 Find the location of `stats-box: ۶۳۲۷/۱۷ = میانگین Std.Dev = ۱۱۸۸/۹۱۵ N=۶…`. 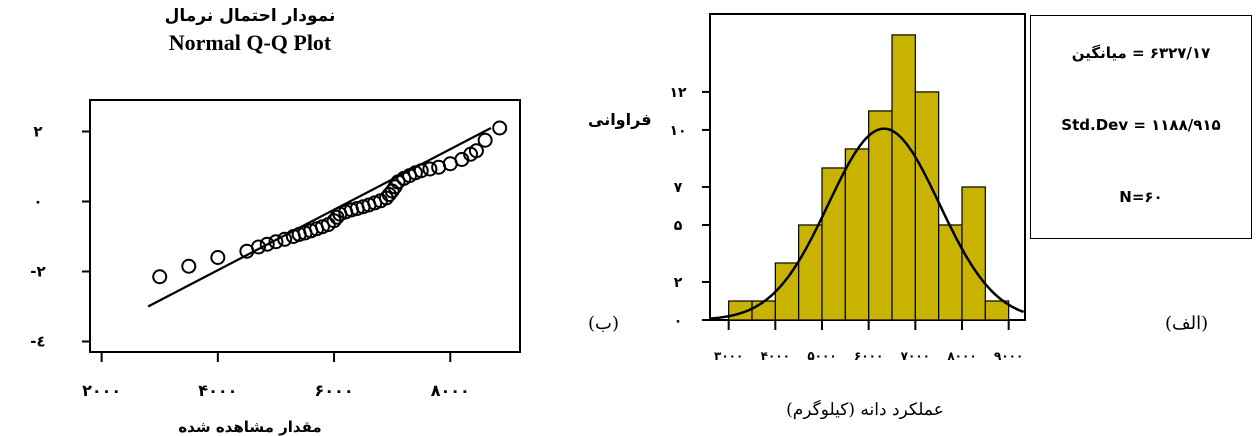

stats-box: ۶۳۲۷/۱۷ = میانگین Std.Dev = ۱۱۸۸/۹۱۵ N=۶… is located at coordinates (1141, 127).